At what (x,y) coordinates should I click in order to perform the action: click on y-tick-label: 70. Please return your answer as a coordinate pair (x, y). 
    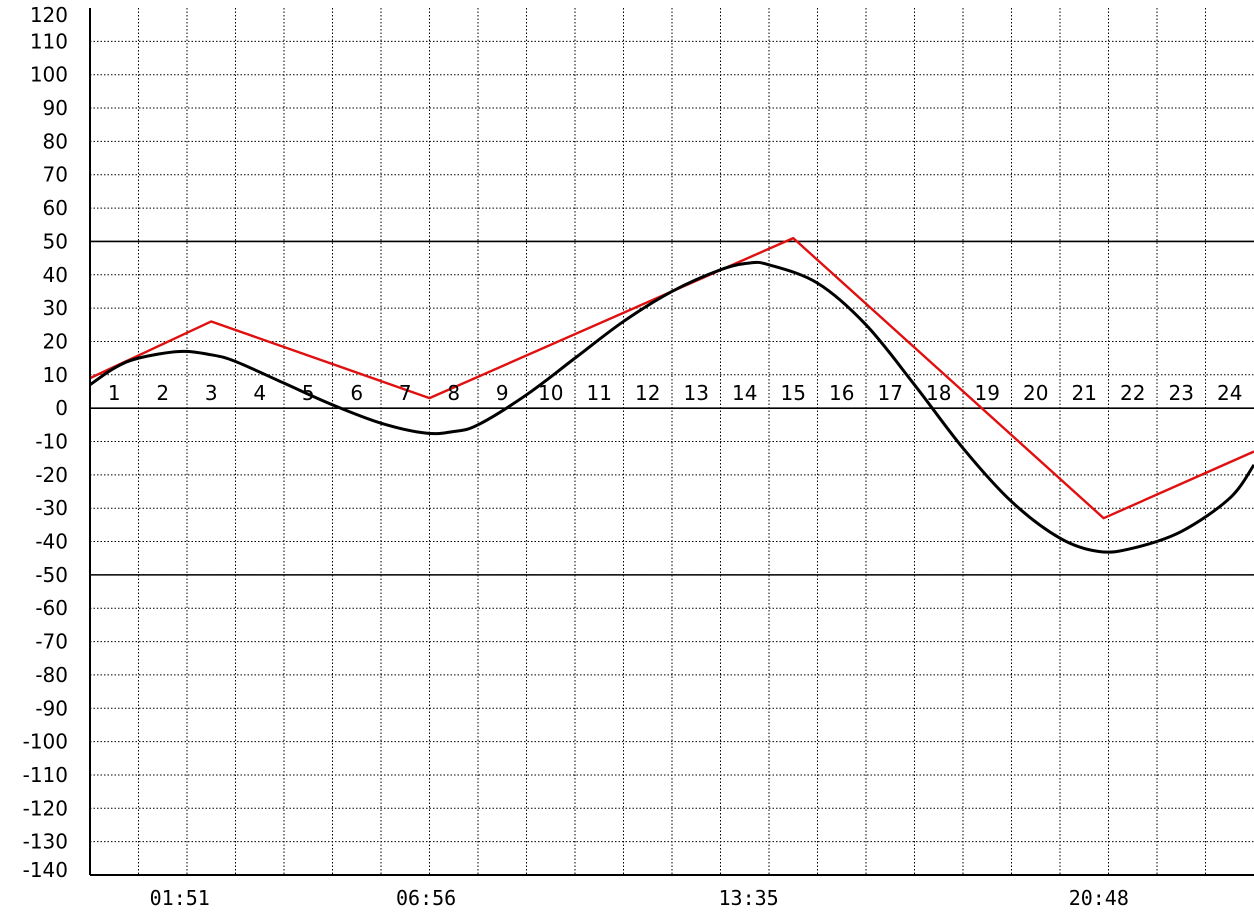
    Looking at the image, I should click on (55, 175).